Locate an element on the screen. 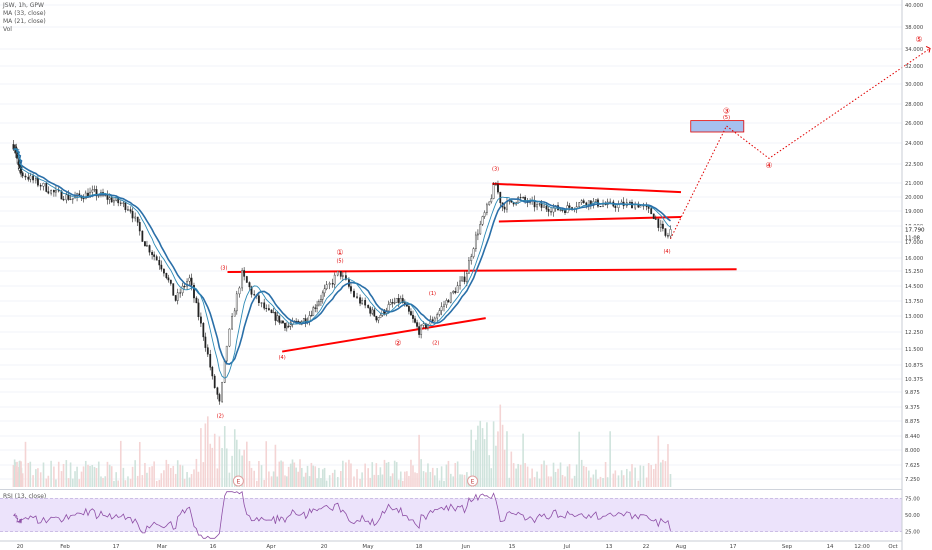 This screenshot has width=932, height=550. countdown-label: 11:08 is located at coordinates (912, 238).